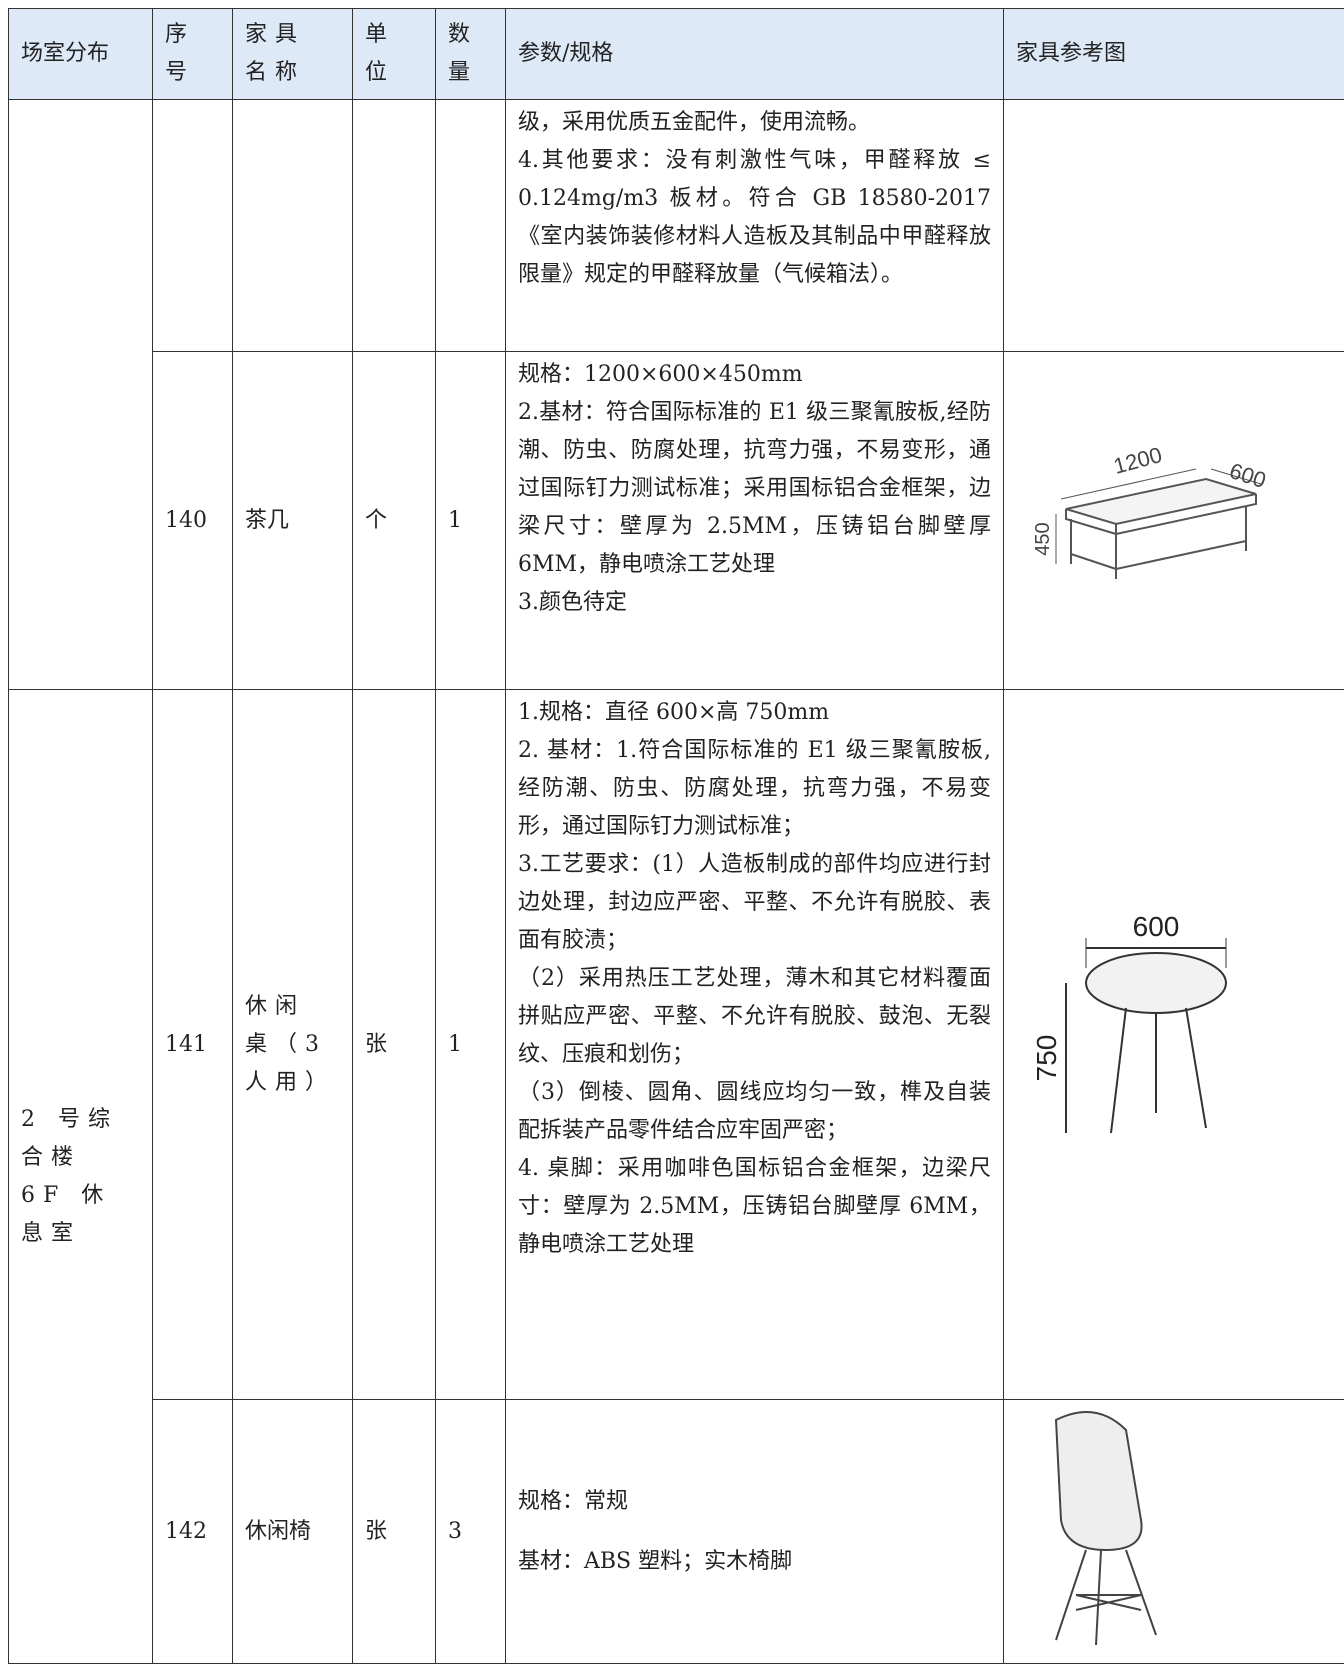 Image resolution: width=1344 pixels, height=1664 pixels. What do you see at coordinates (471, 1532) in the screenshot?
I see `qty-cell: 3` at bounding box center [471, 1532].